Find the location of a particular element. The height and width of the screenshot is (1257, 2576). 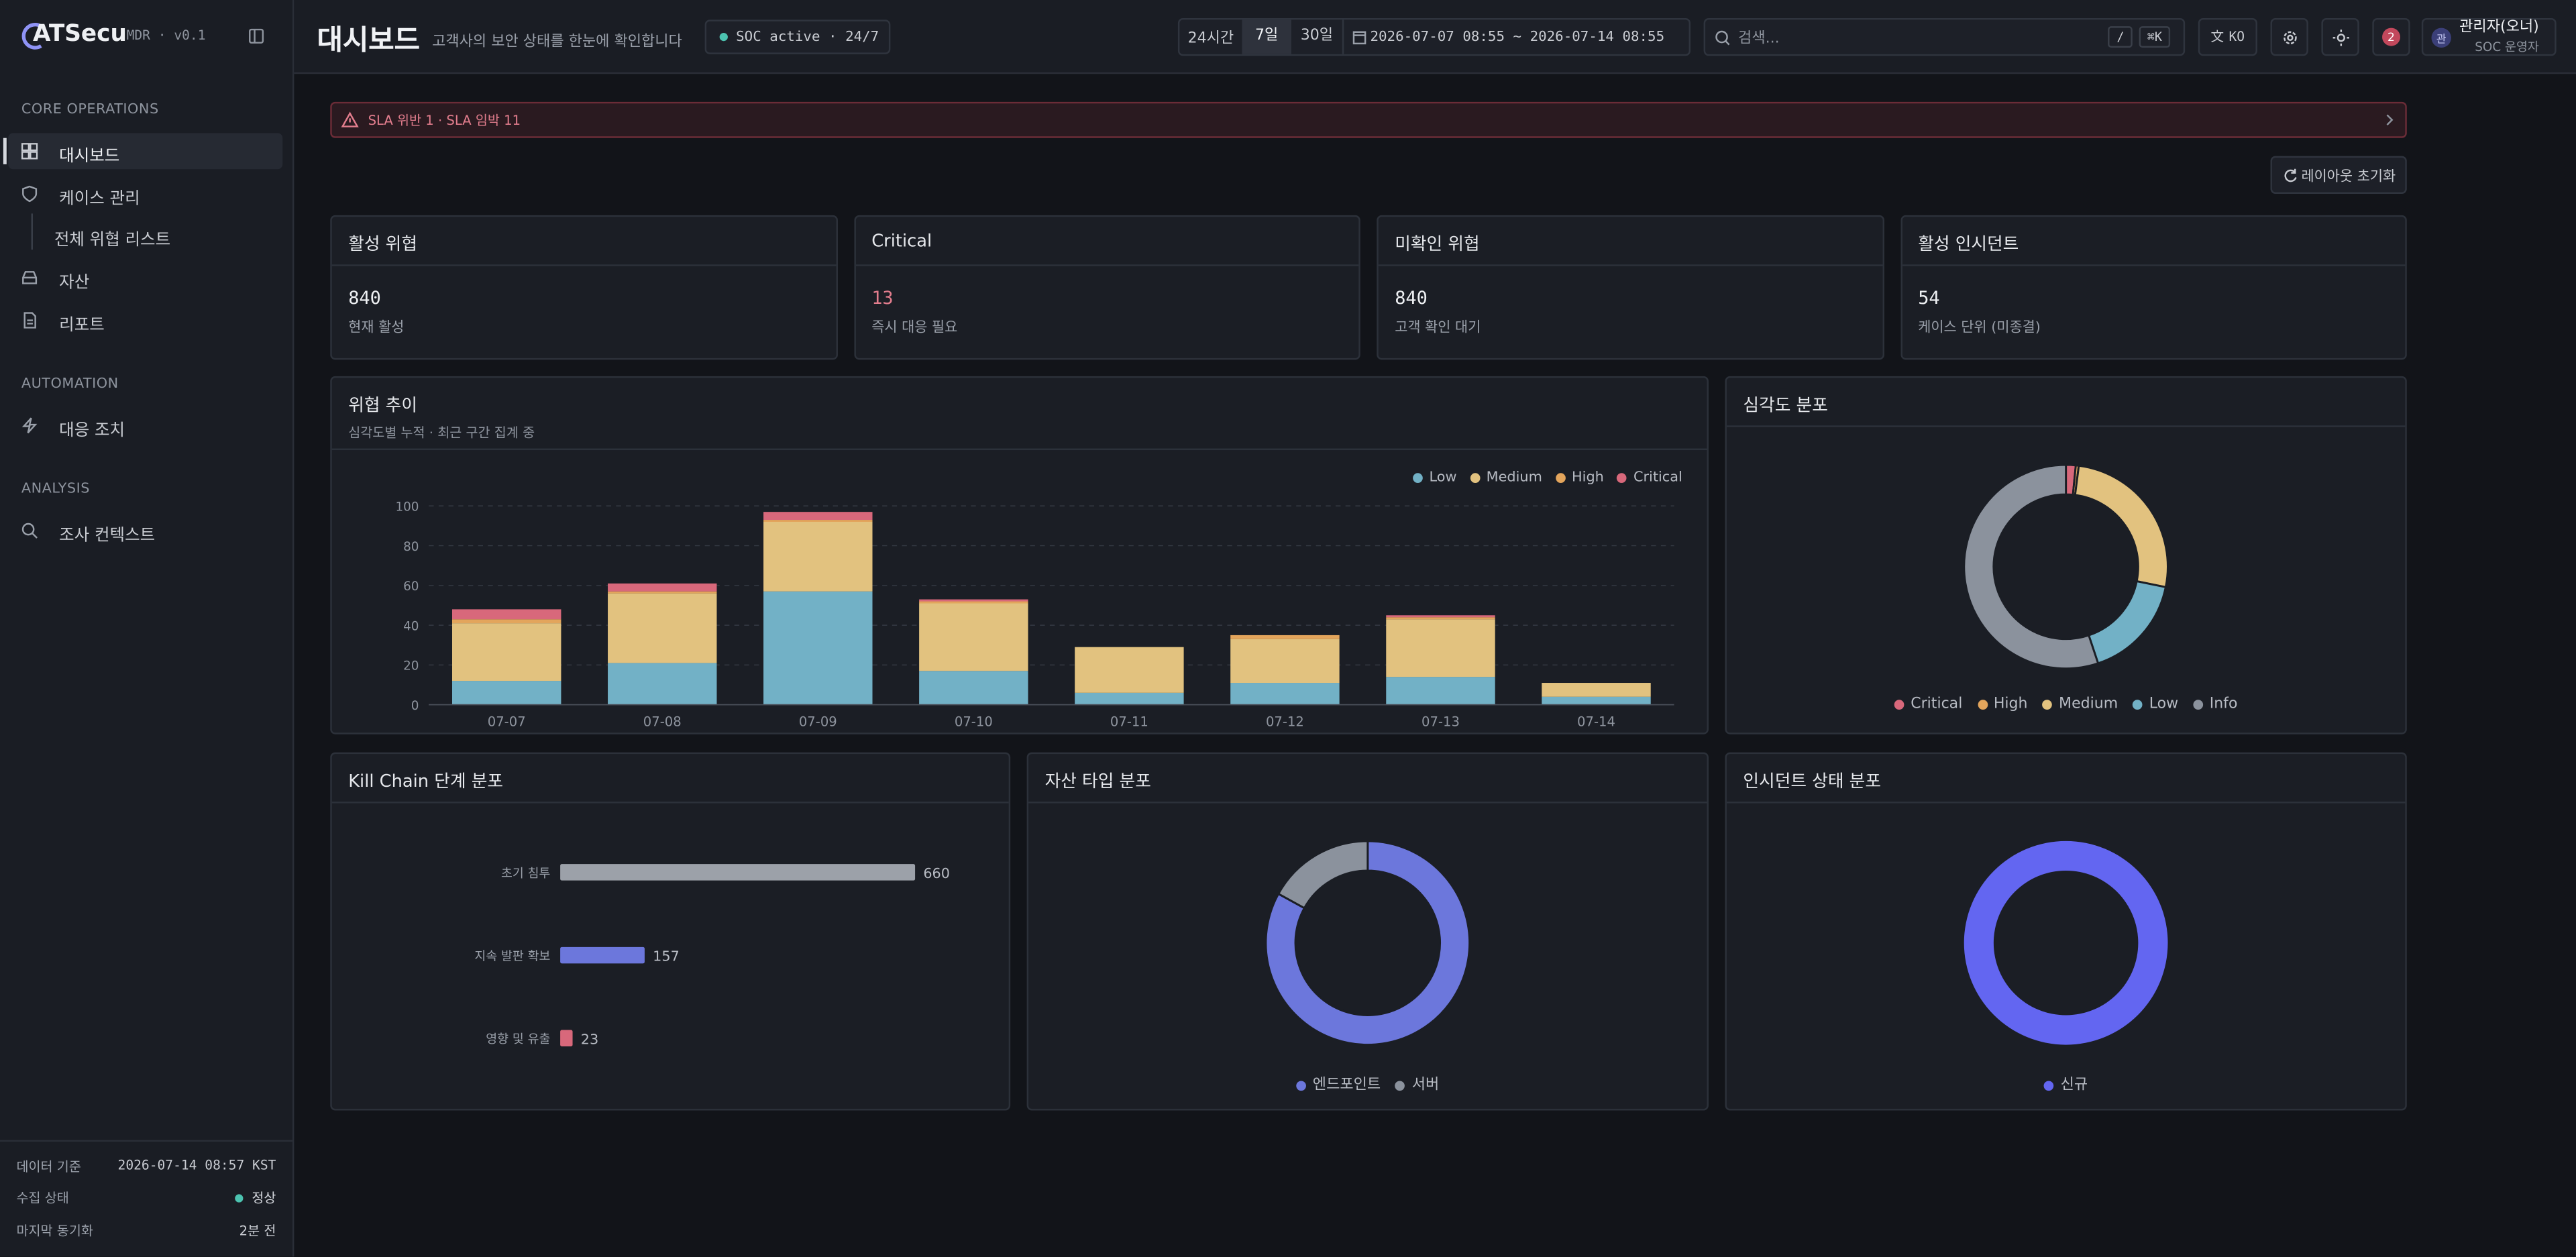

footer-row: 마지막 동기화 2분 전 is located at coordinates (146, 1231).